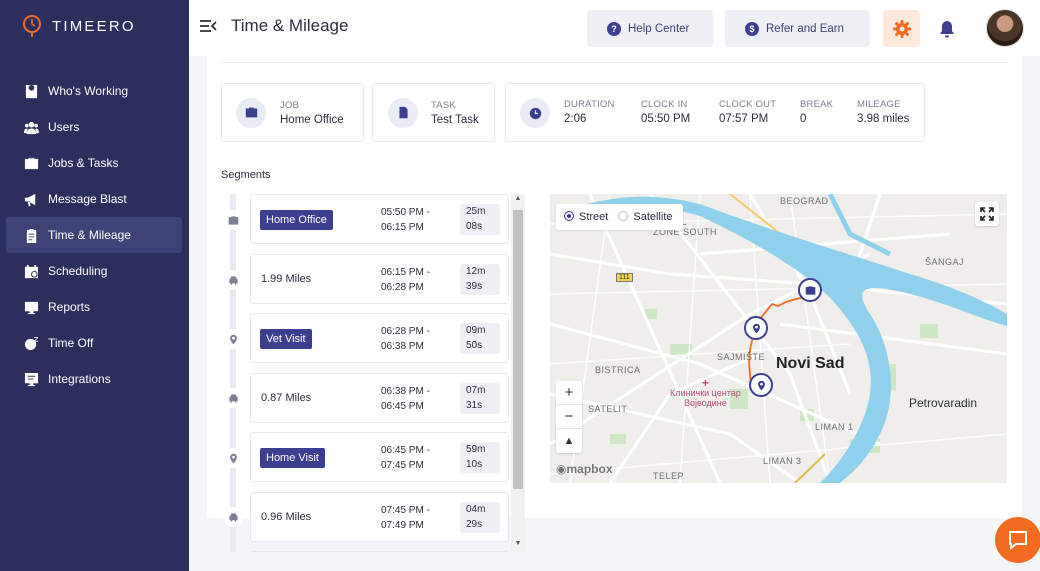 This screenshot has height=571, width=1040. What do you see at coordinates (78, 271) in the screenshot?
I see `sidebar-item-label: Scheduling` at bounding box center [78, 271].